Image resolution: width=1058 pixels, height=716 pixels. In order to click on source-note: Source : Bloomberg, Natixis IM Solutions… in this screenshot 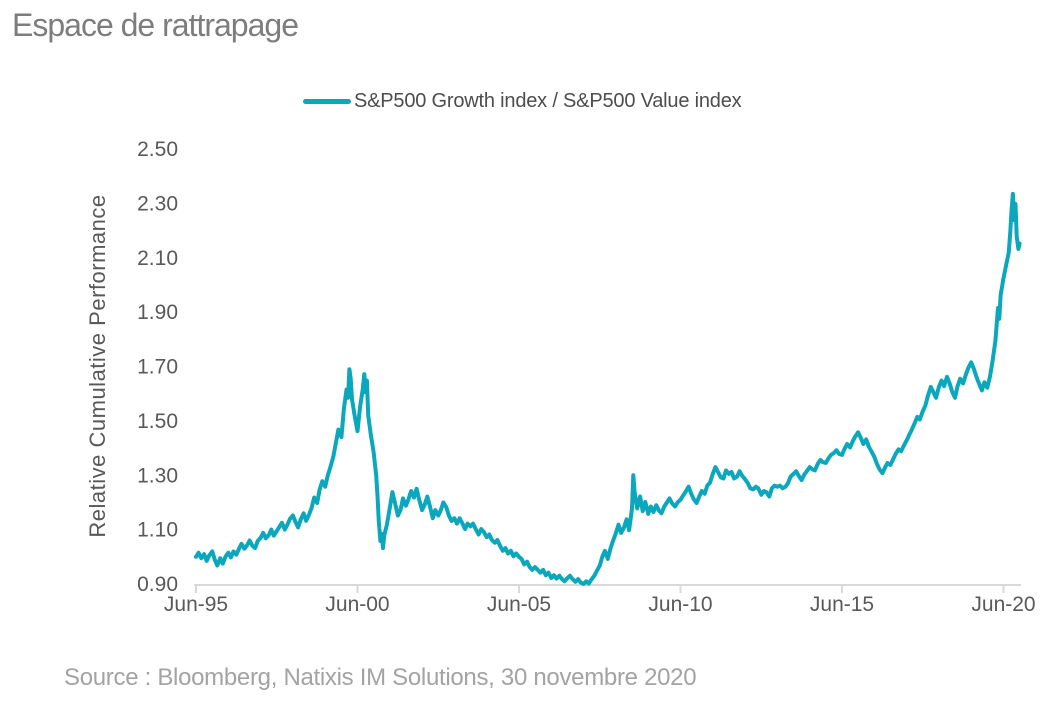, I will do `click(380, 677)`.